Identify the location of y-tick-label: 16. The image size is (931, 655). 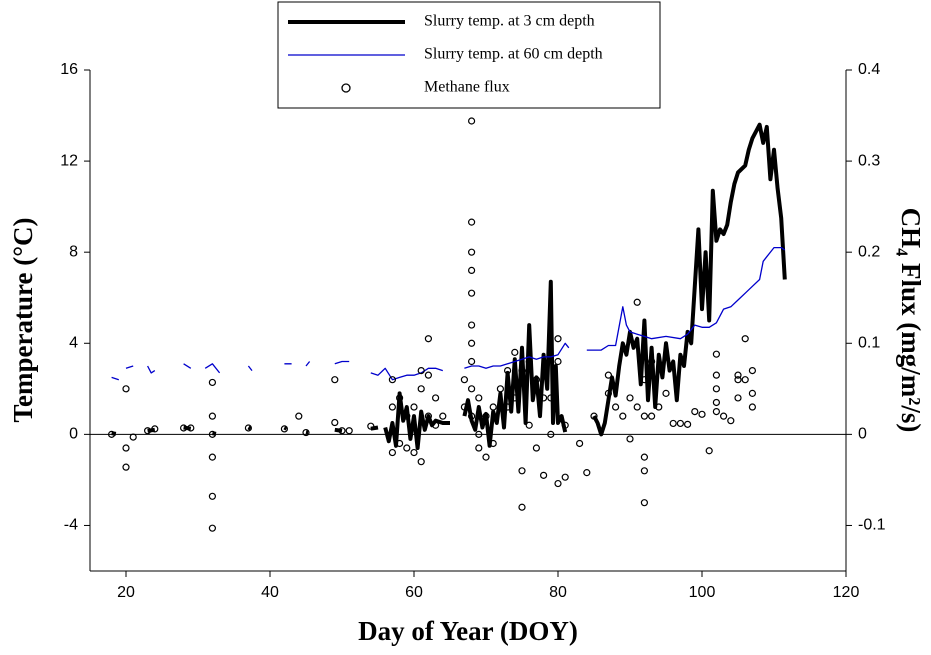
(69, 69).